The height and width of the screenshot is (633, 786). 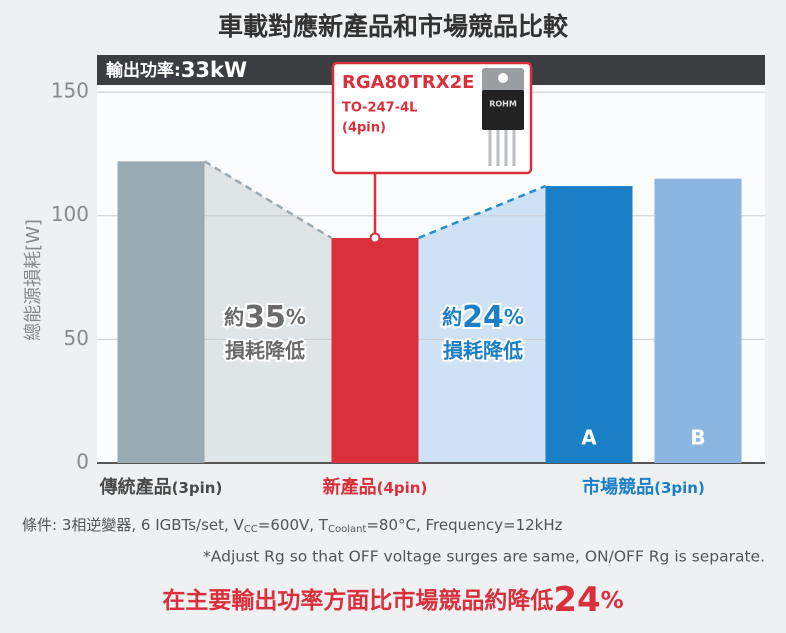 I want to click on chart-title: 車載對應新產品和市場競品比較, so click(x=393, y=26).